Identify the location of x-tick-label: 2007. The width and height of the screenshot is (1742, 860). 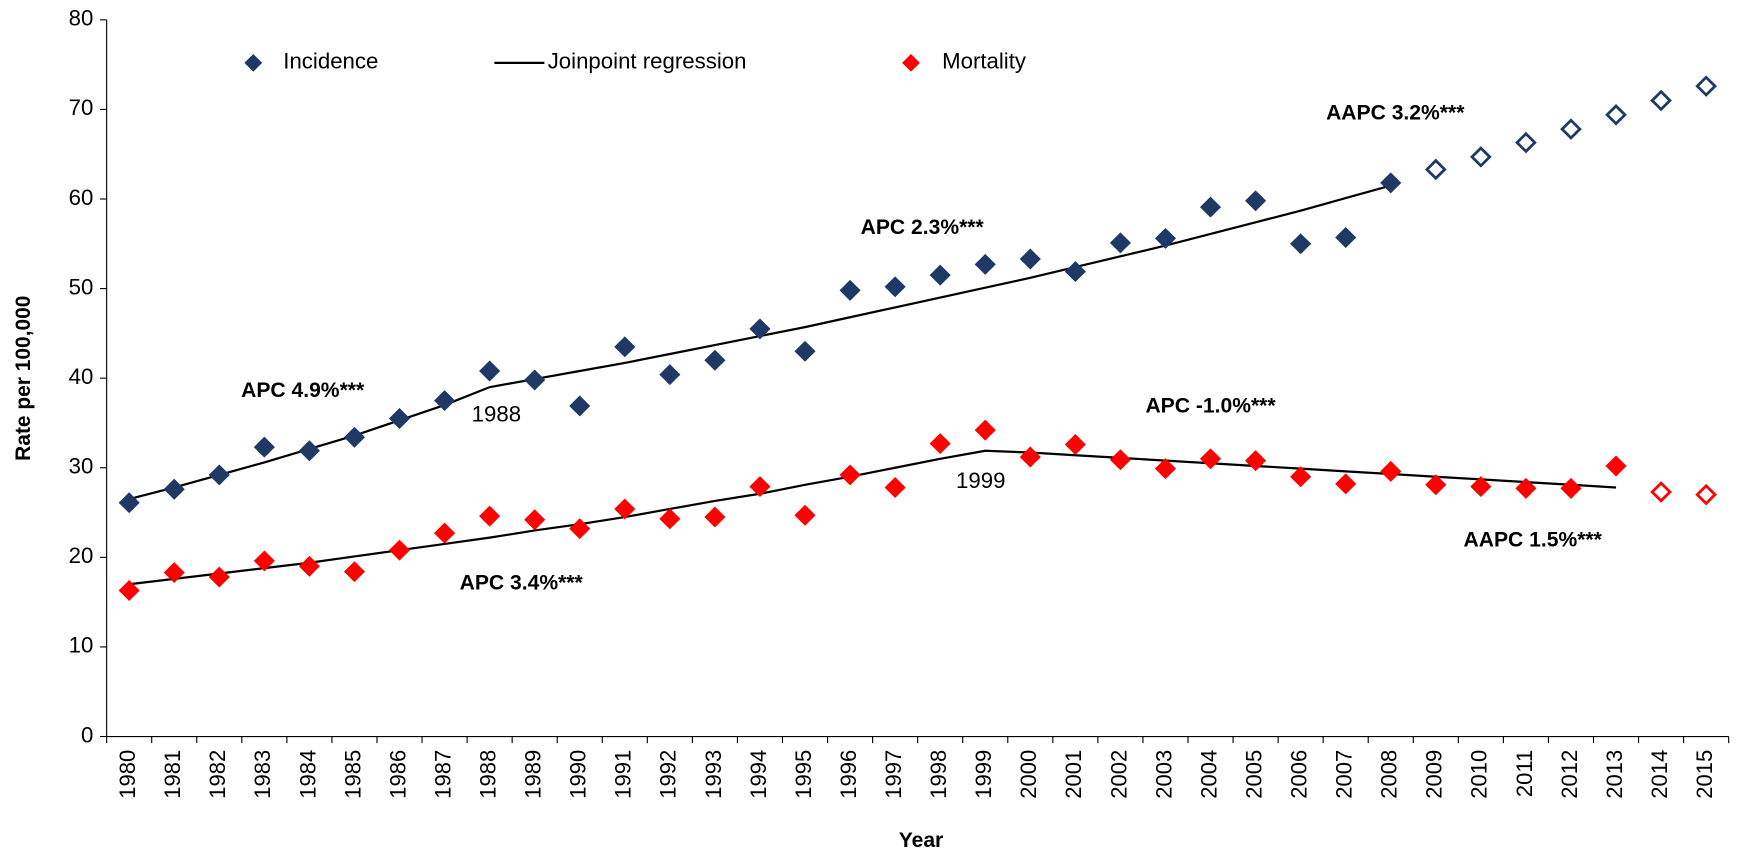
(1343, 774).